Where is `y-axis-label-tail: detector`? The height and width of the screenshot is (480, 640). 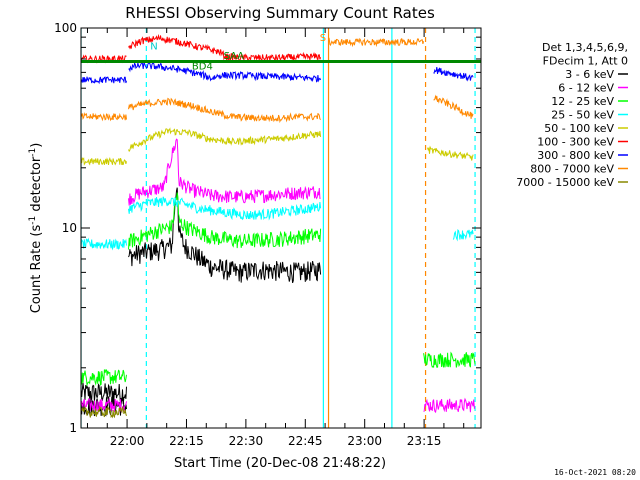 y-axis-label-tail: detector is located at coordinates (36, 186).